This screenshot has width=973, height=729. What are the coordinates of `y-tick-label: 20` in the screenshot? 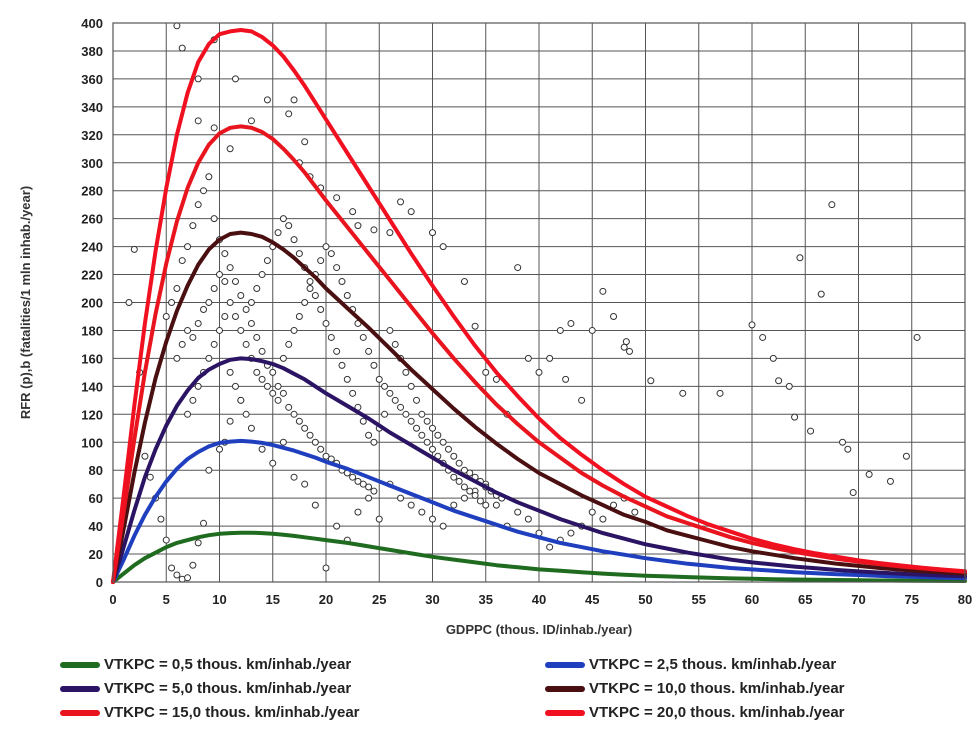 It's located at (96, 554).